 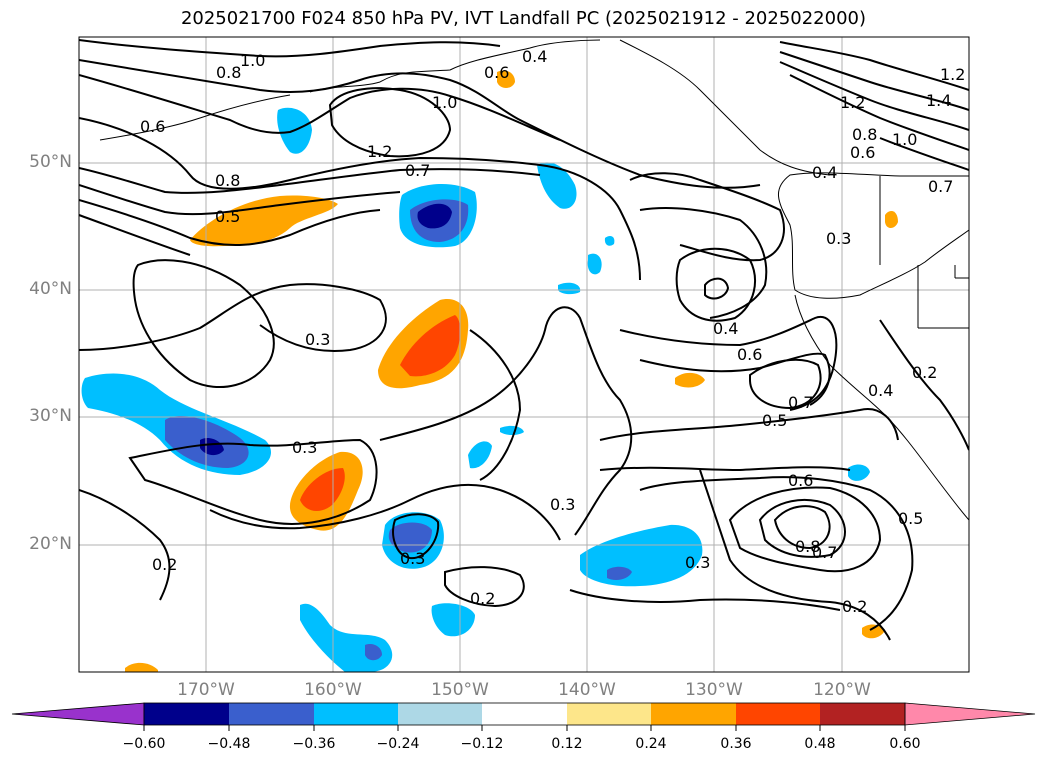 What do you see at coordinates (78, 714) in the screenshot?
I see `colorbar-extend-low` at bounding box center [78, 714].